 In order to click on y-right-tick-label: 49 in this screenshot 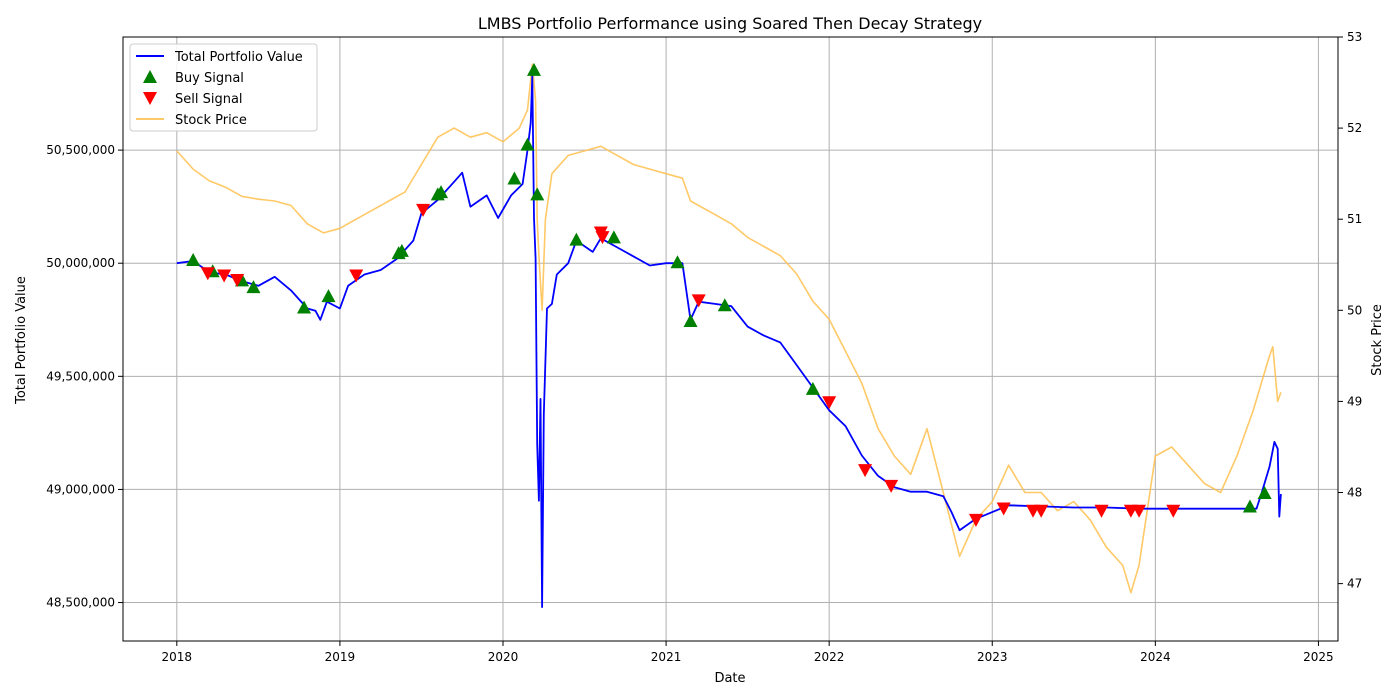, I will do `click(1354, 401)`.